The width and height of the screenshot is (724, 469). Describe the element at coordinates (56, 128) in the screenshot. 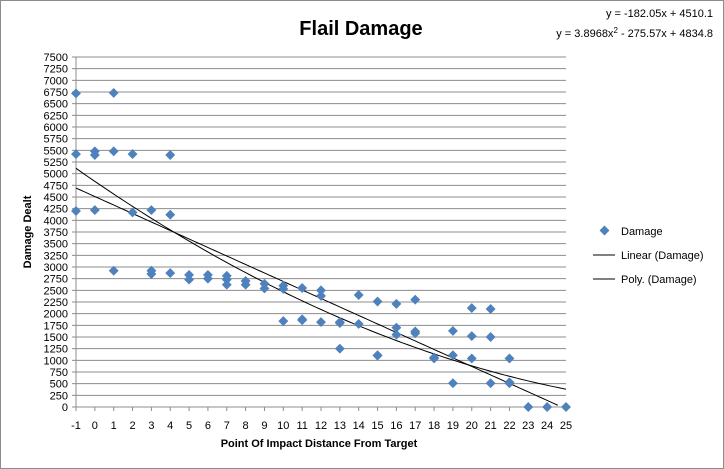

I see `y-tick-label: 6000` at that location.